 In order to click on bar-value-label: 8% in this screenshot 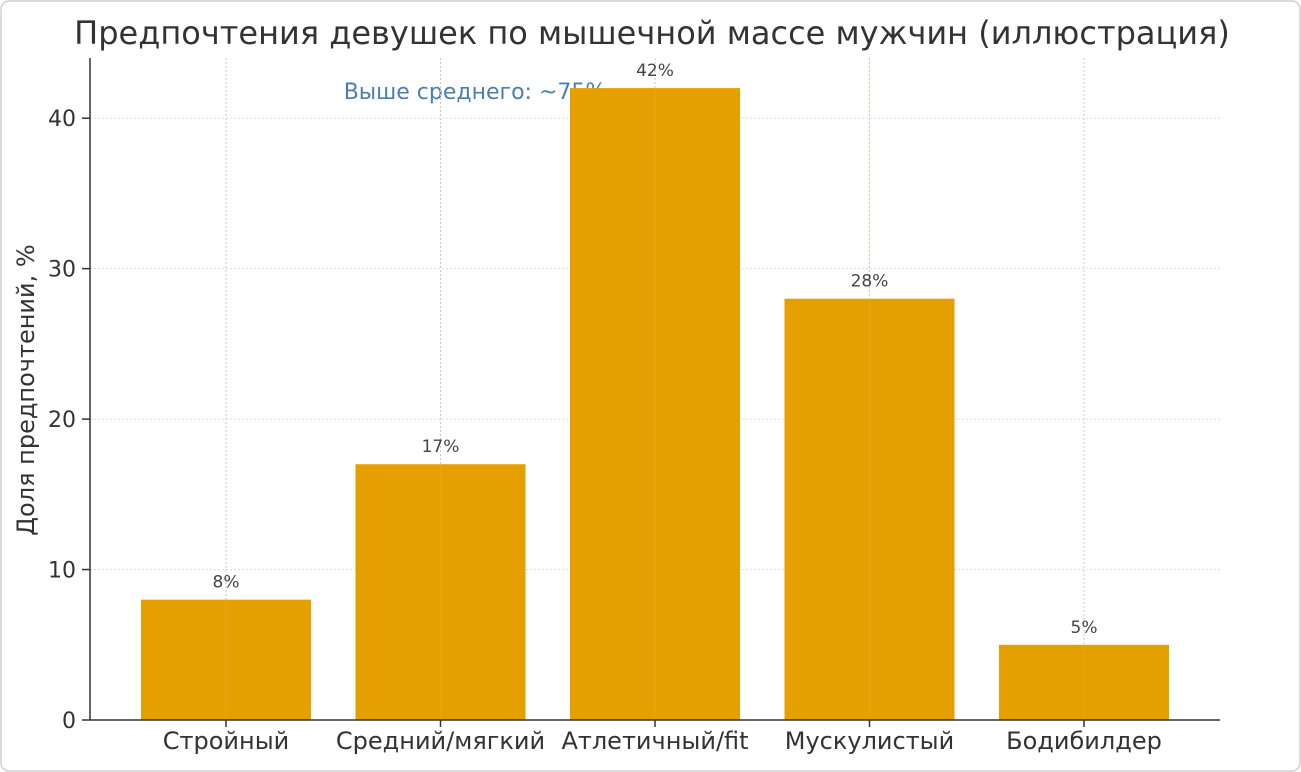, I will do `click(226, 583)`.